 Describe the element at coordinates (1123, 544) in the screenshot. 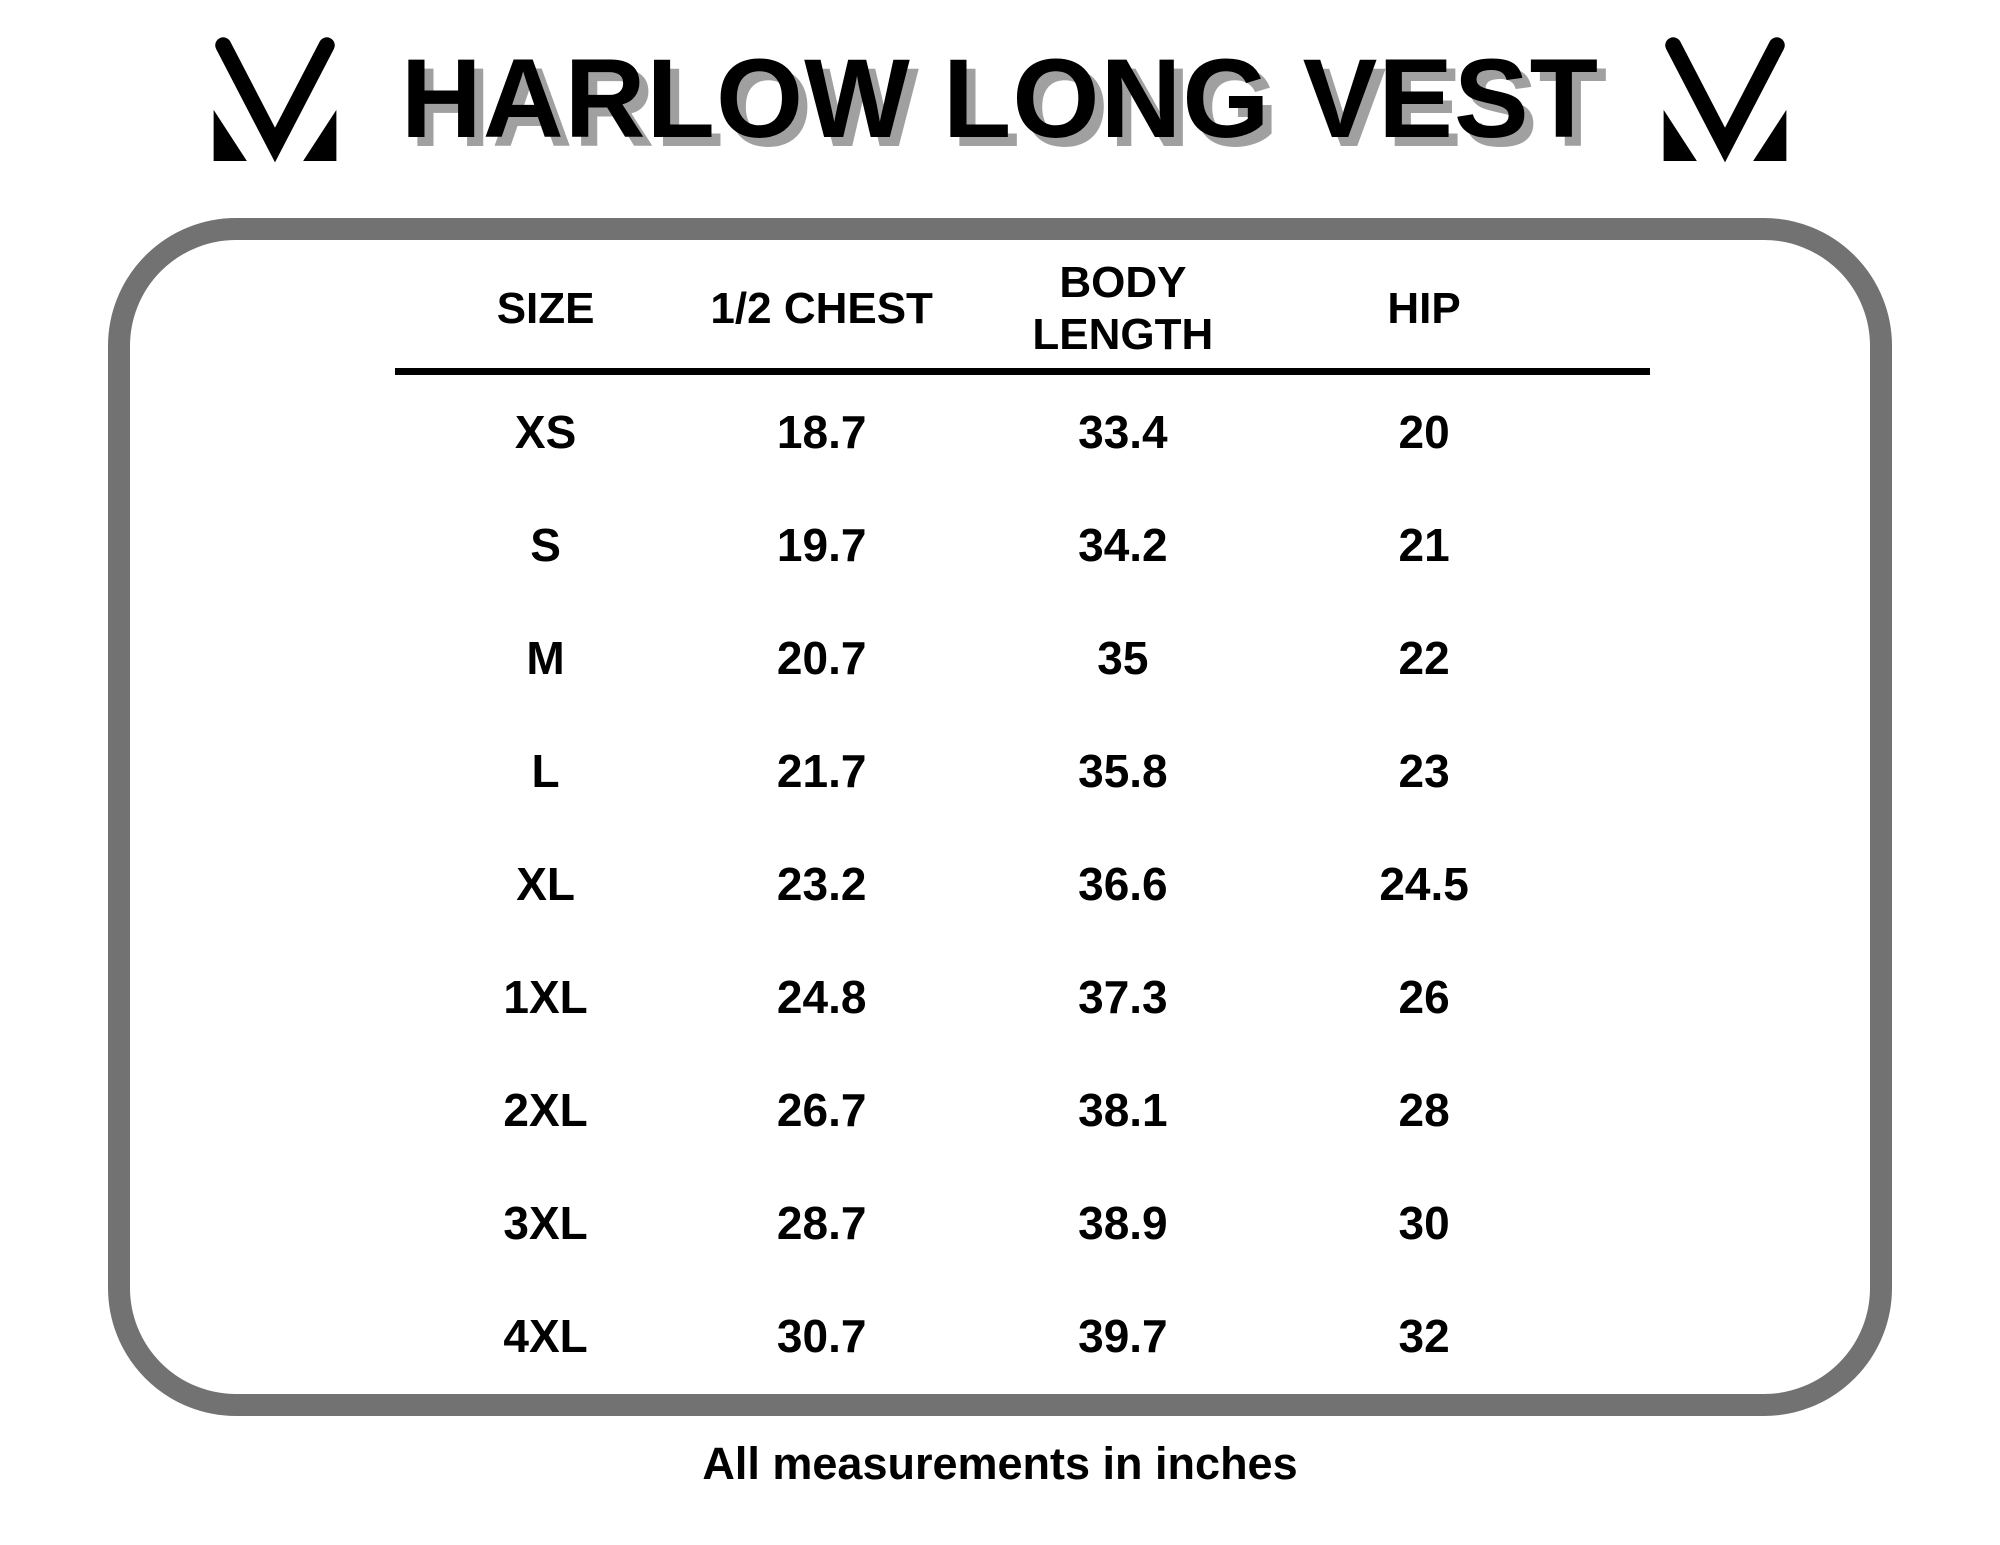

I see `body-length-value: 34.2` at that location.